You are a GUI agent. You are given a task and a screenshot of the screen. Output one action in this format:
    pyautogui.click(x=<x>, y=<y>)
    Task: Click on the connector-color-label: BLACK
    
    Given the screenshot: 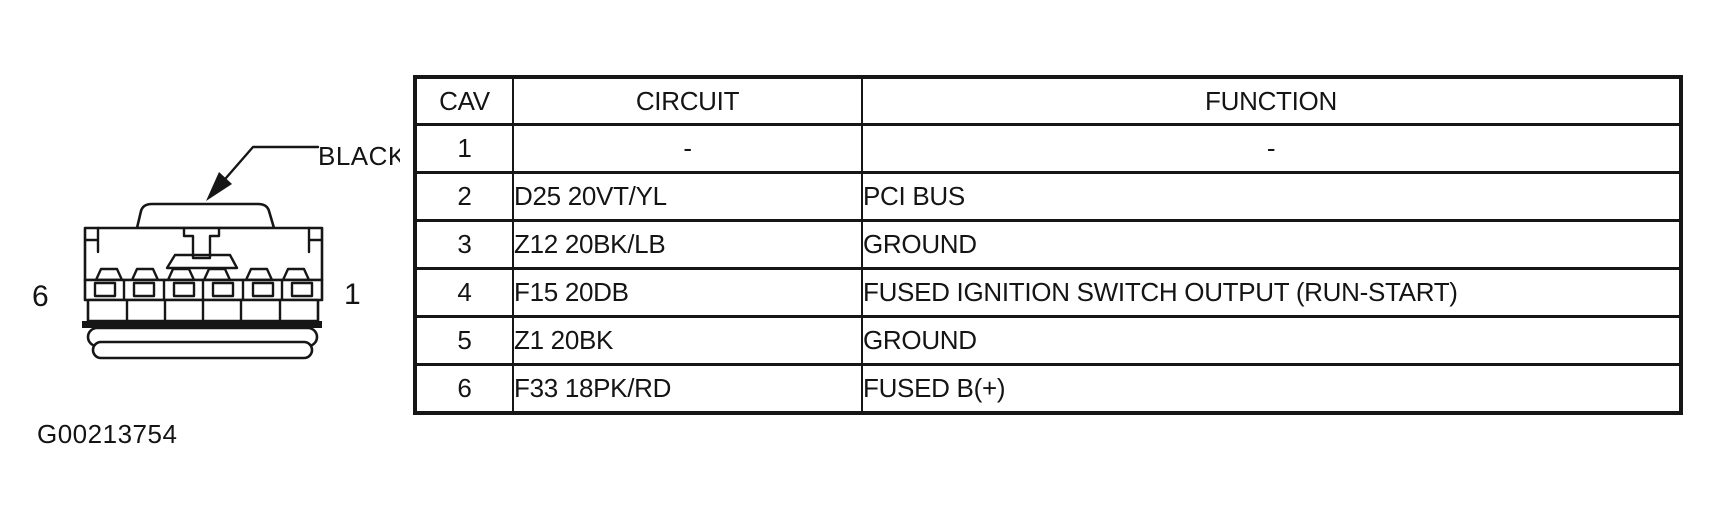 What is the action you would take?
    pyautogui.click(x=359, y=156)
    